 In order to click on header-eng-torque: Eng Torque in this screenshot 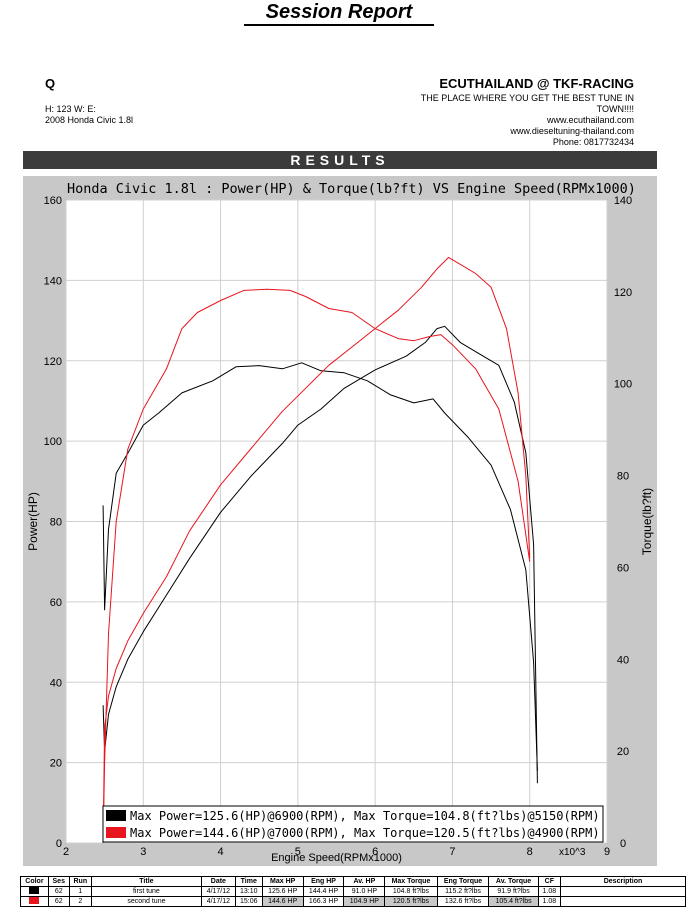, I will do `click(463, 881)`.